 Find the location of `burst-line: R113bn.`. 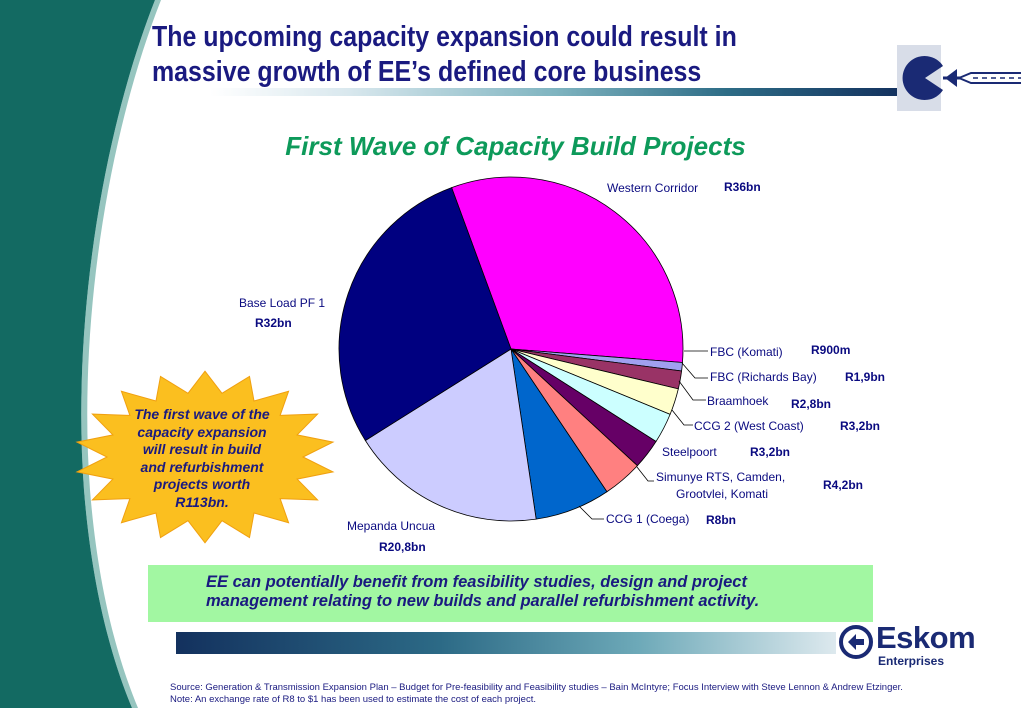

burst-line: R113bn. is located at coordinates (202, 501).